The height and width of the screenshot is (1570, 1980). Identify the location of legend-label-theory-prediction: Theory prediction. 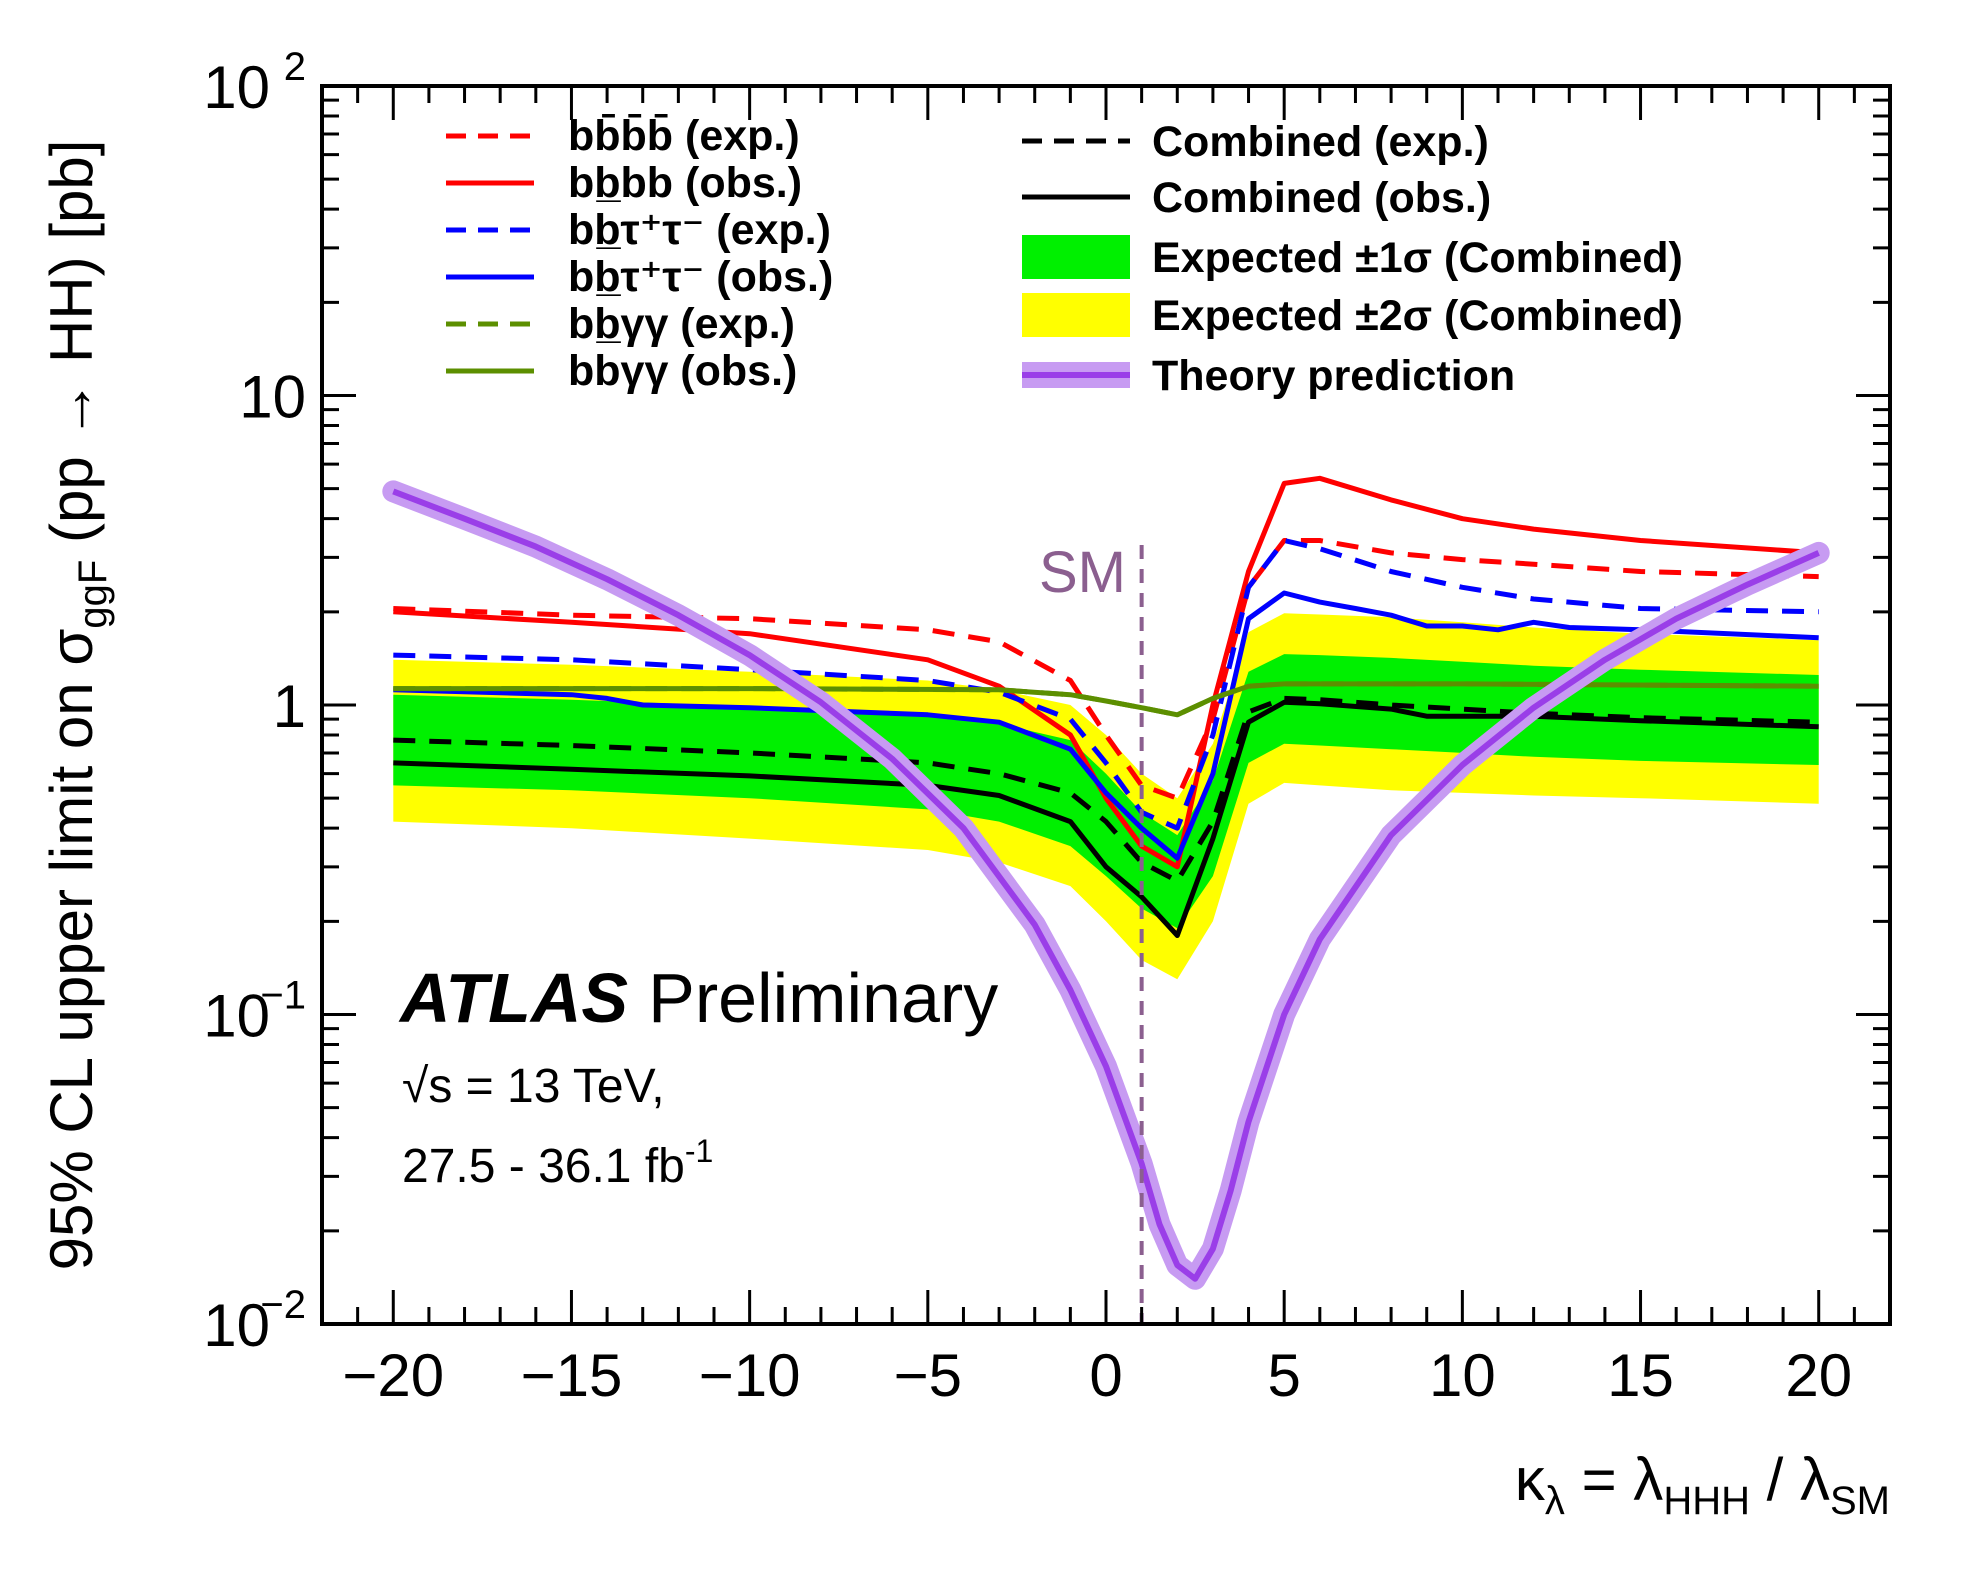
(1333, 376).